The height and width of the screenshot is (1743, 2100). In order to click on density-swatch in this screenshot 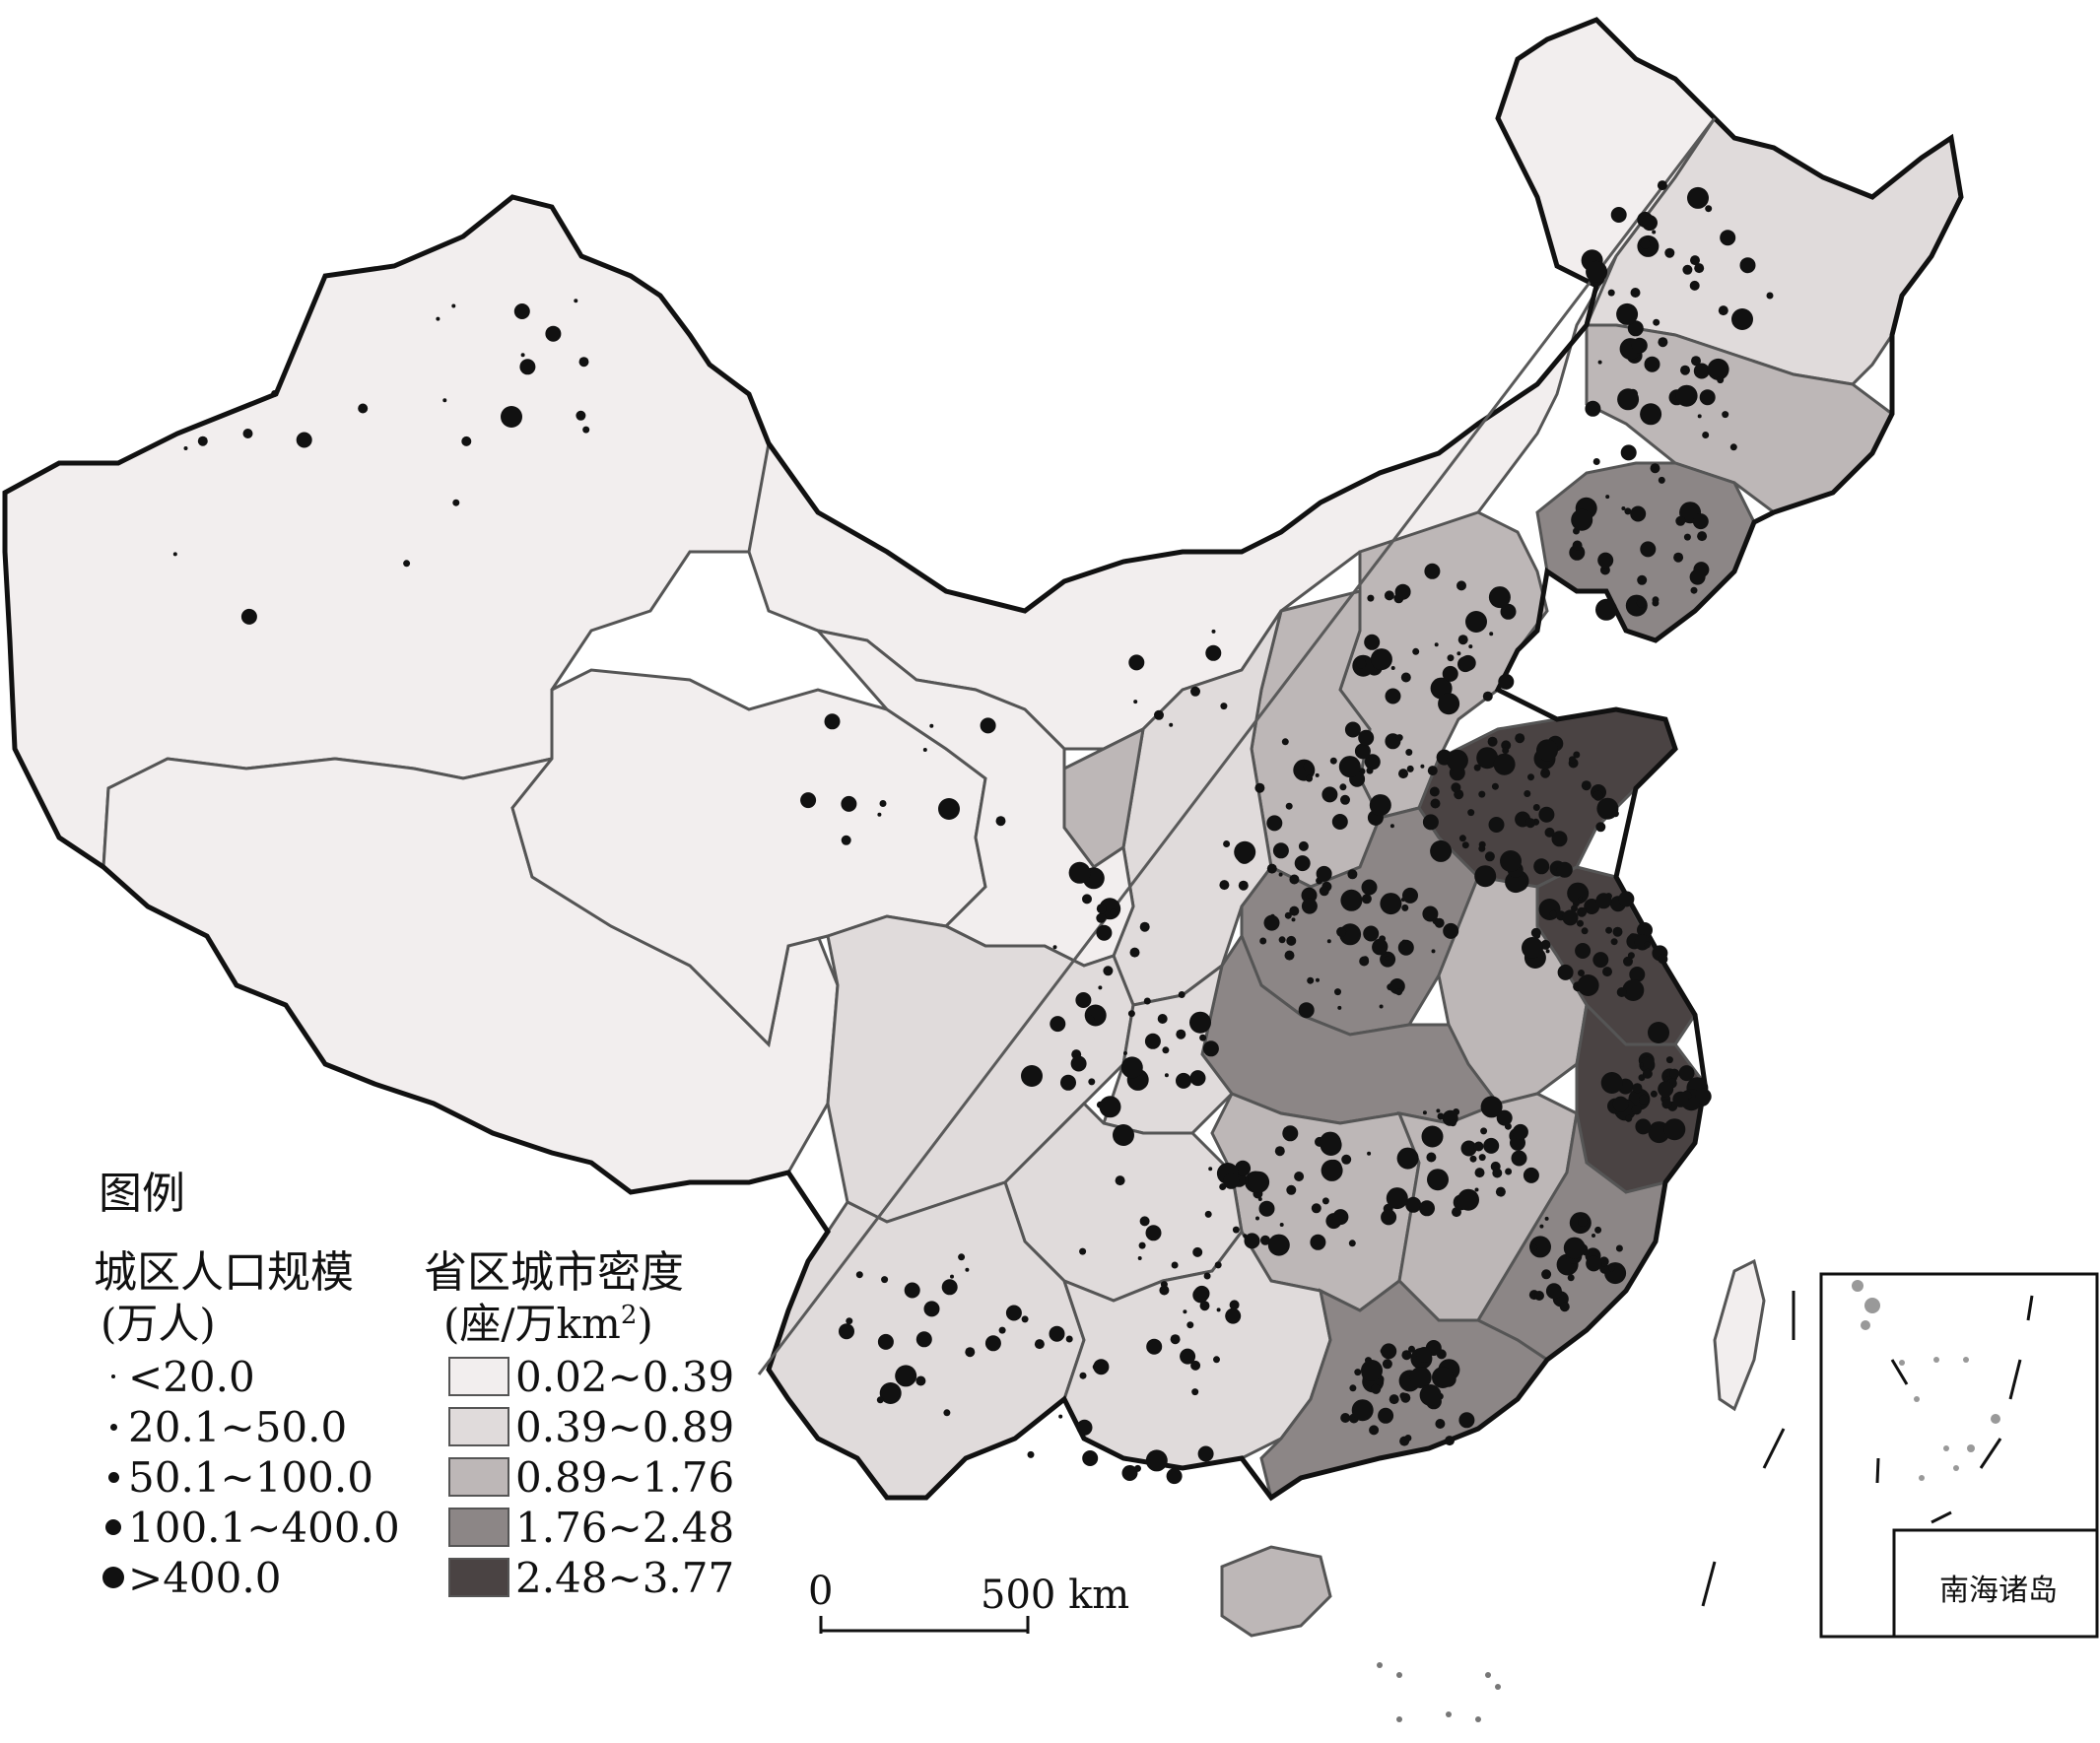, I will do `click(478, 1376)`.